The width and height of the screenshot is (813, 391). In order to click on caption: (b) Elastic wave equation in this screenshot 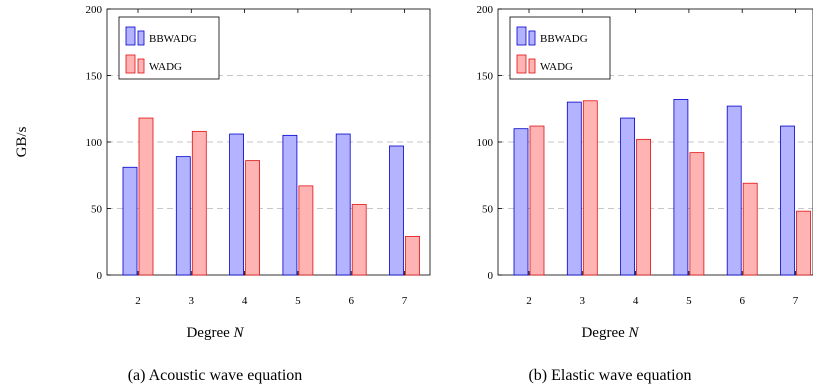, I will do `click(609, 375)`.